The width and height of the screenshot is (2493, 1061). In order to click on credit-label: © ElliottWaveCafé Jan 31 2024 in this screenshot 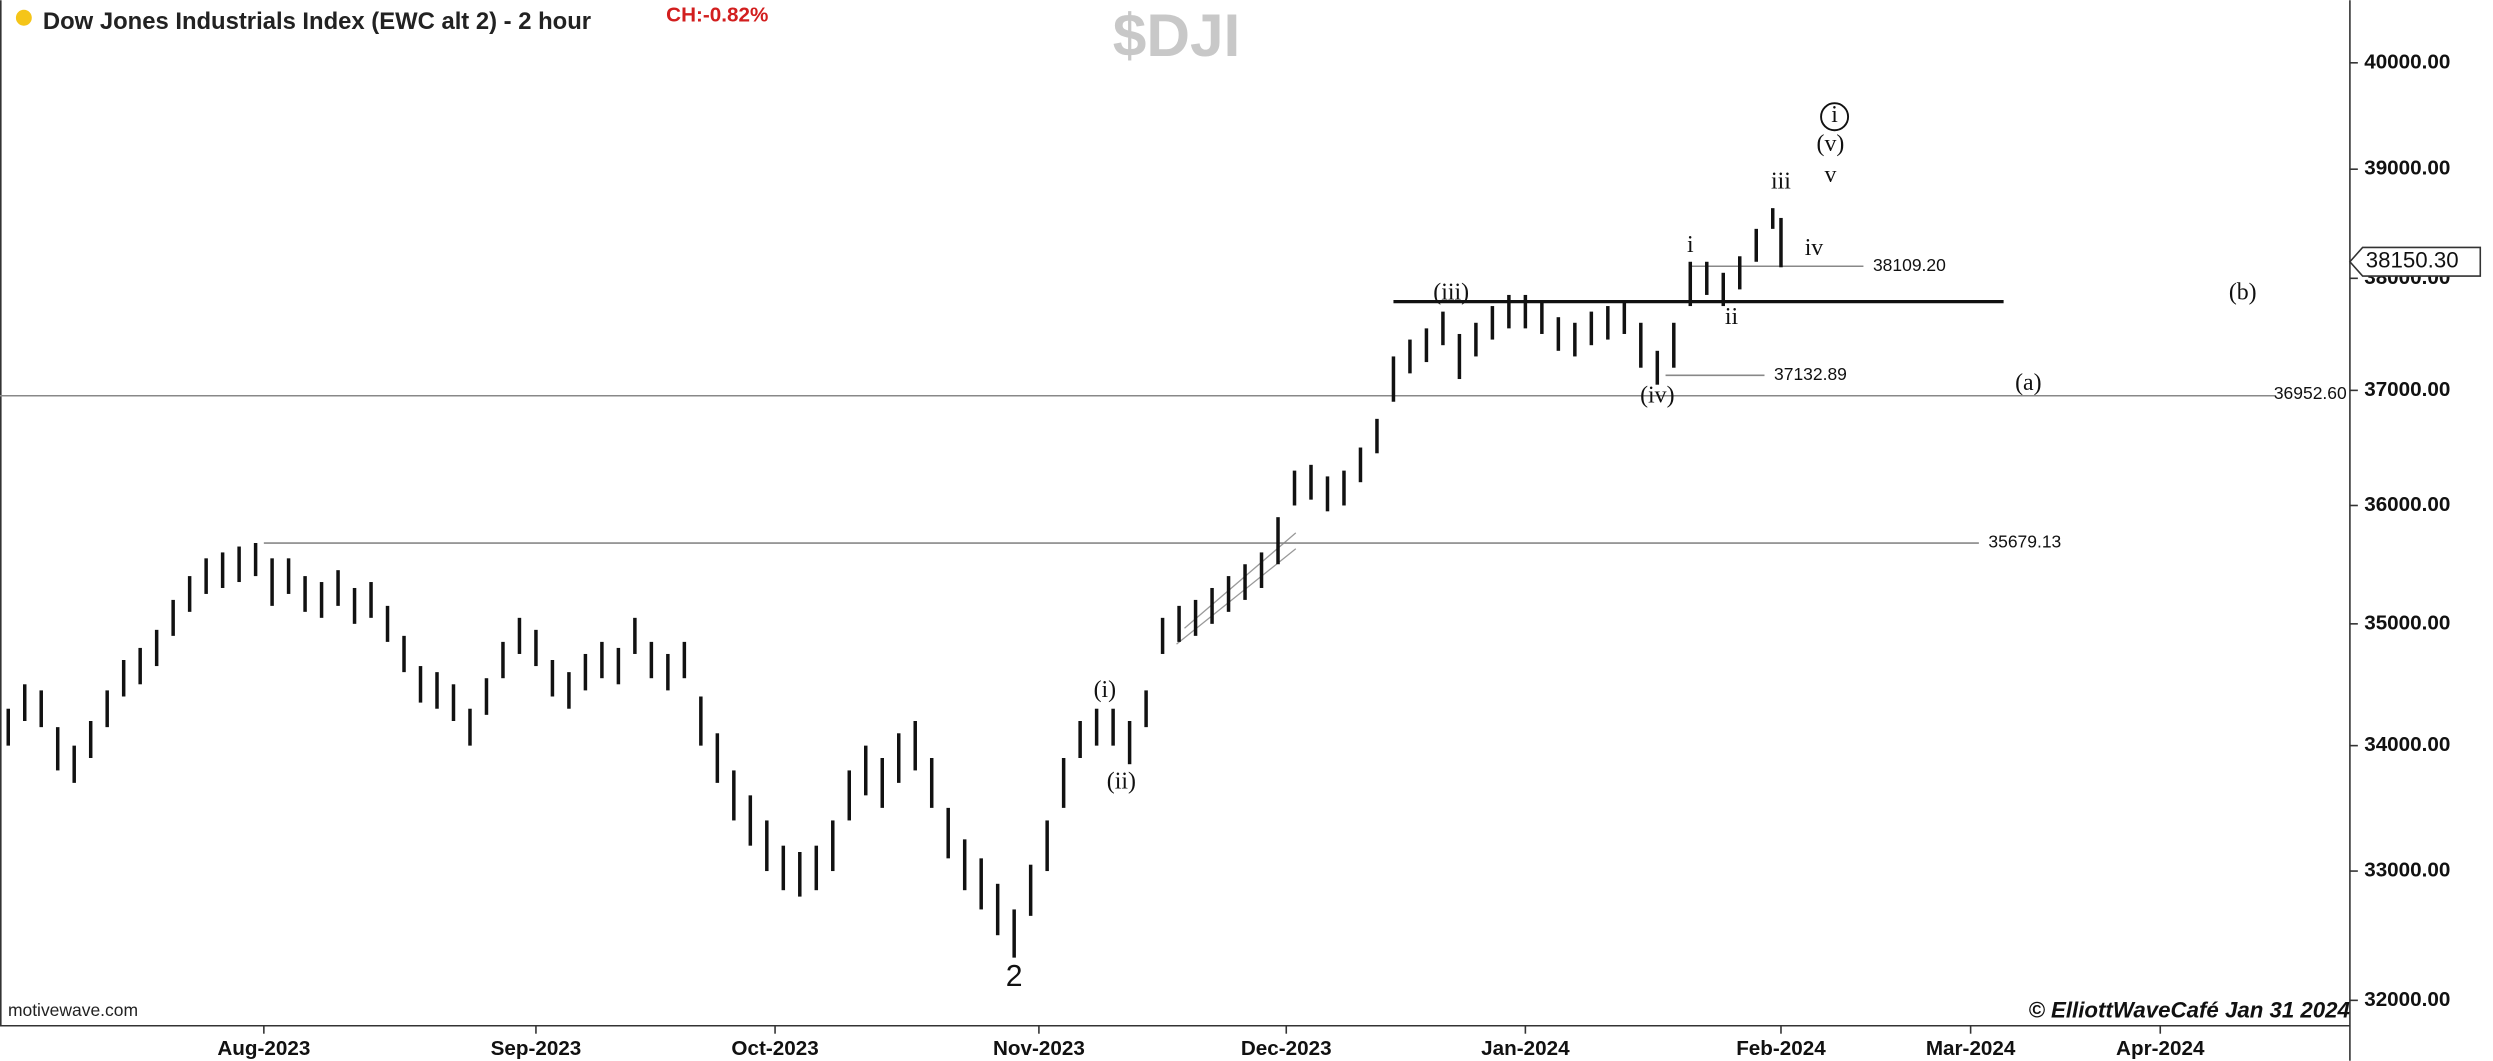, I will do `click(2188, 1009)`.